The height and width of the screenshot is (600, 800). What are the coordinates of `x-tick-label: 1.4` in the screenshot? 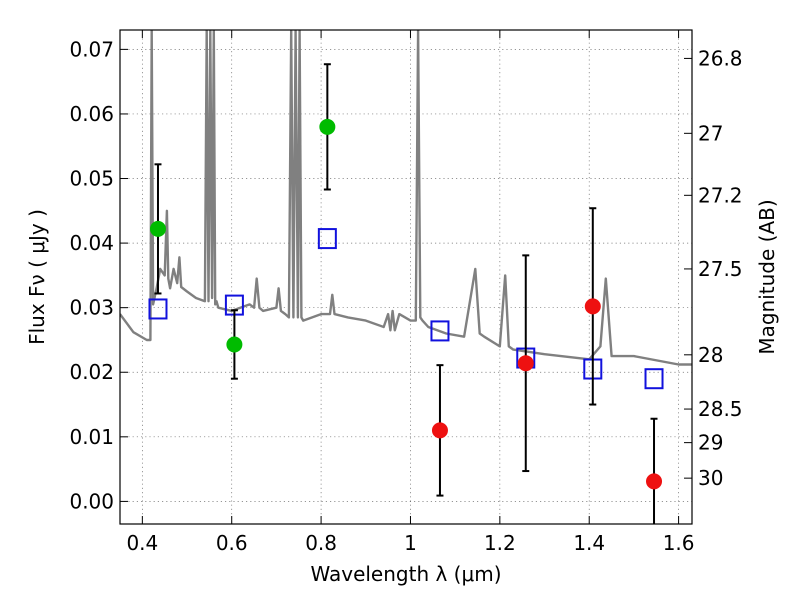 It's located at (589, 543).